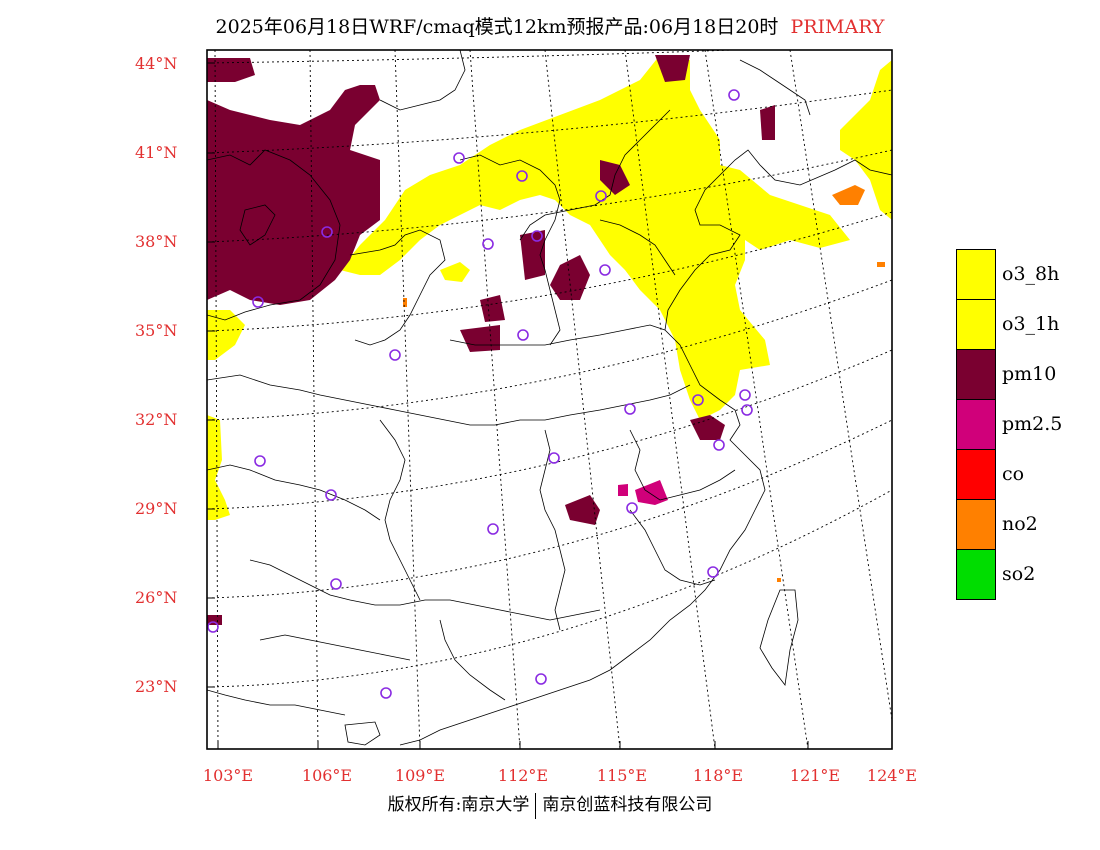 The image size is (1100, 850). Describe the element at coordinates (1029, 374) in the screenshot. I see `legend-label: pm10` at that location.